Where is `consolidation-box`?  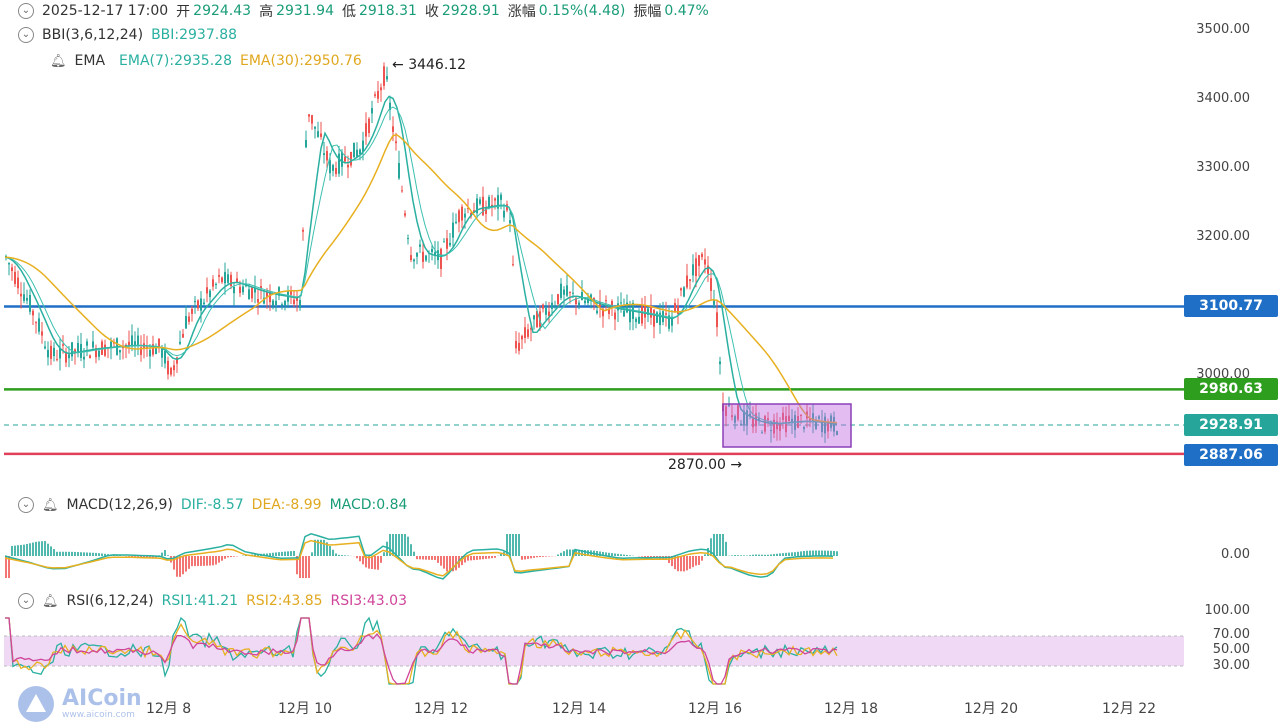 consolidation-box is located at coordinates (787, 425).